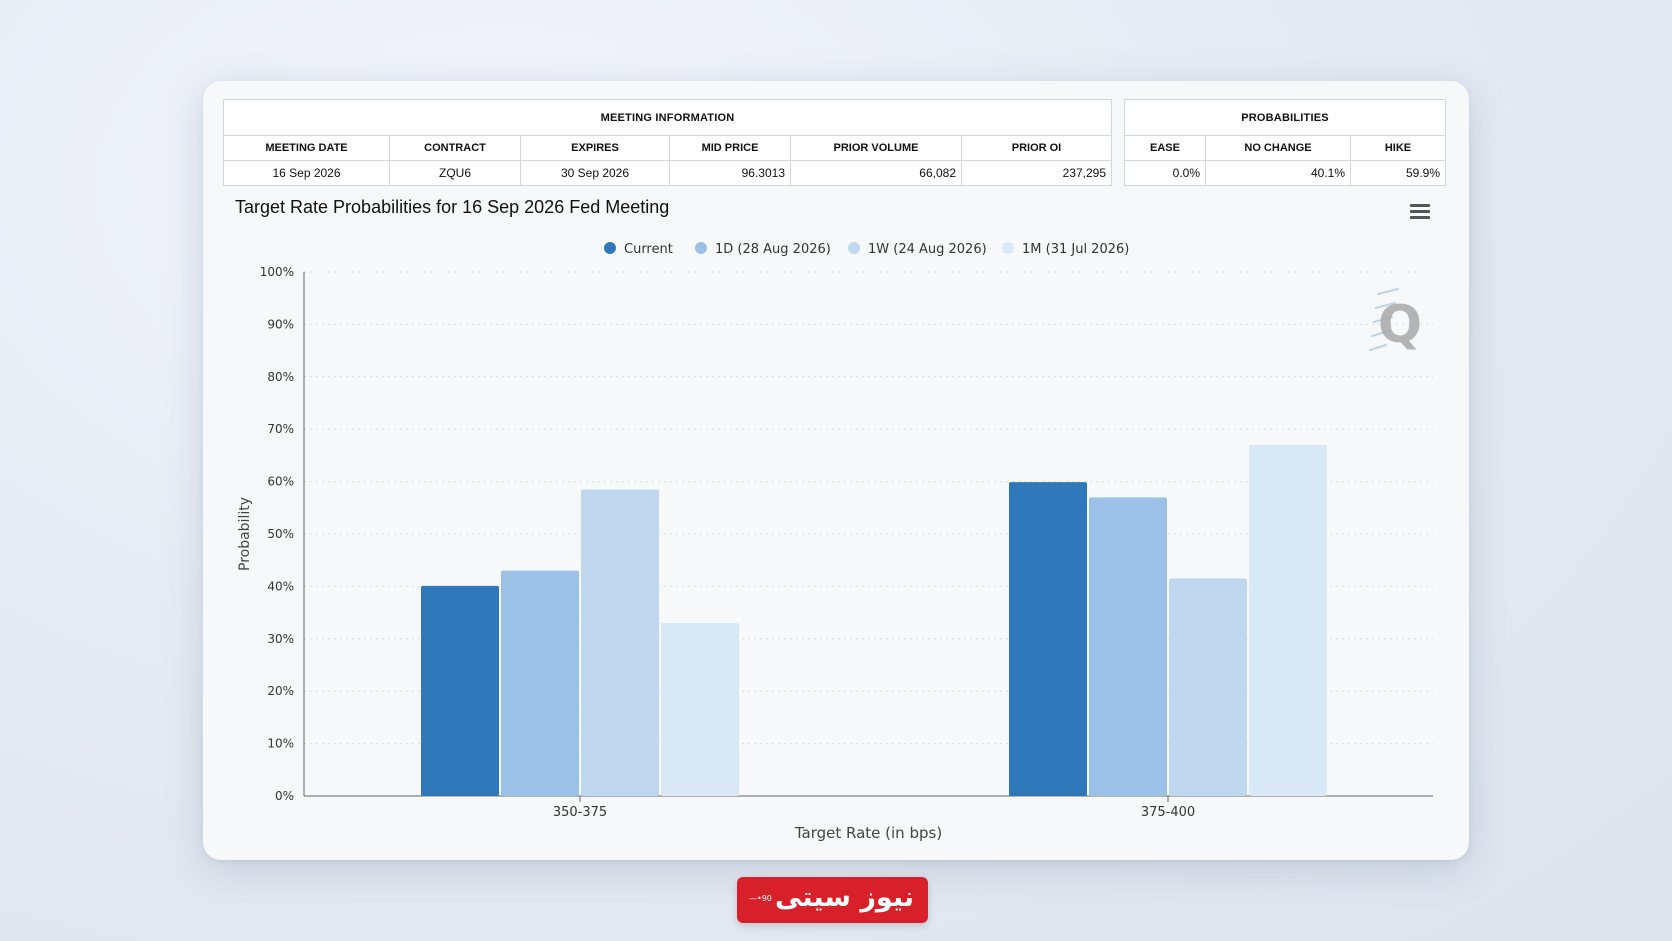 The width and height of the screenshot is (1672, 941). Describe the element at coordinates (730, 173) in the screenshot. I see `mid-price-value: 96.3013` at that location.